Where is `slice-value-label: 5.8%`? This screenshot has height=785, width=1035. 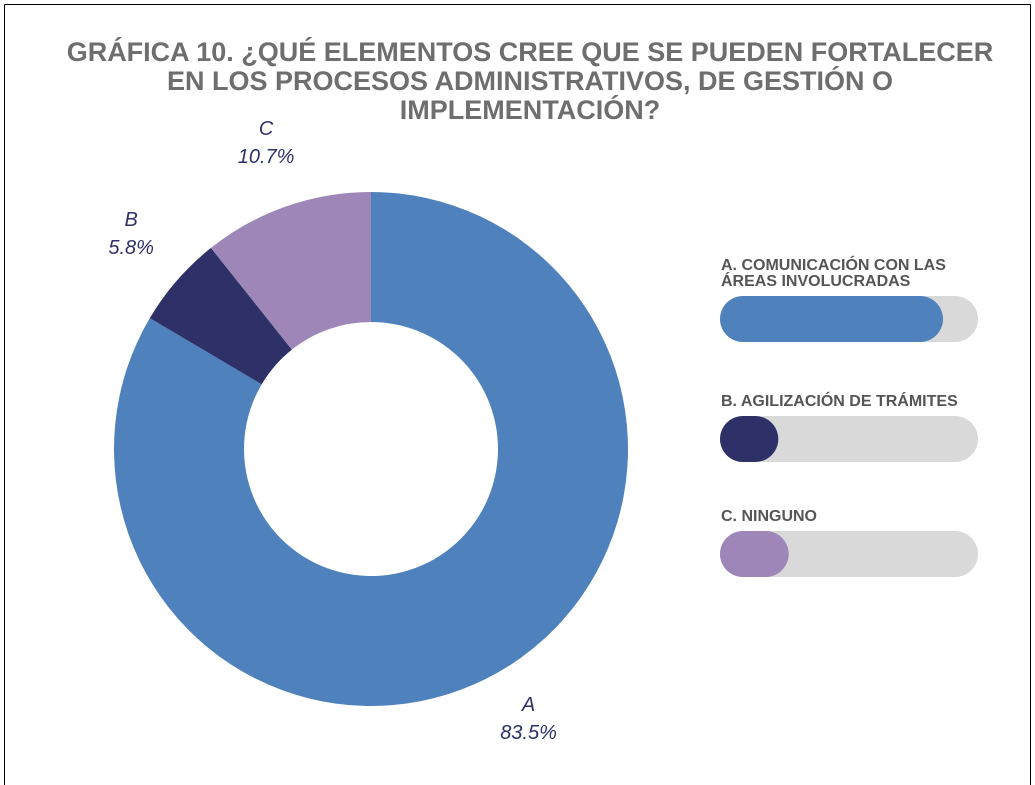
slice-value-label: 5.8% is located at coordinates (131, 248).